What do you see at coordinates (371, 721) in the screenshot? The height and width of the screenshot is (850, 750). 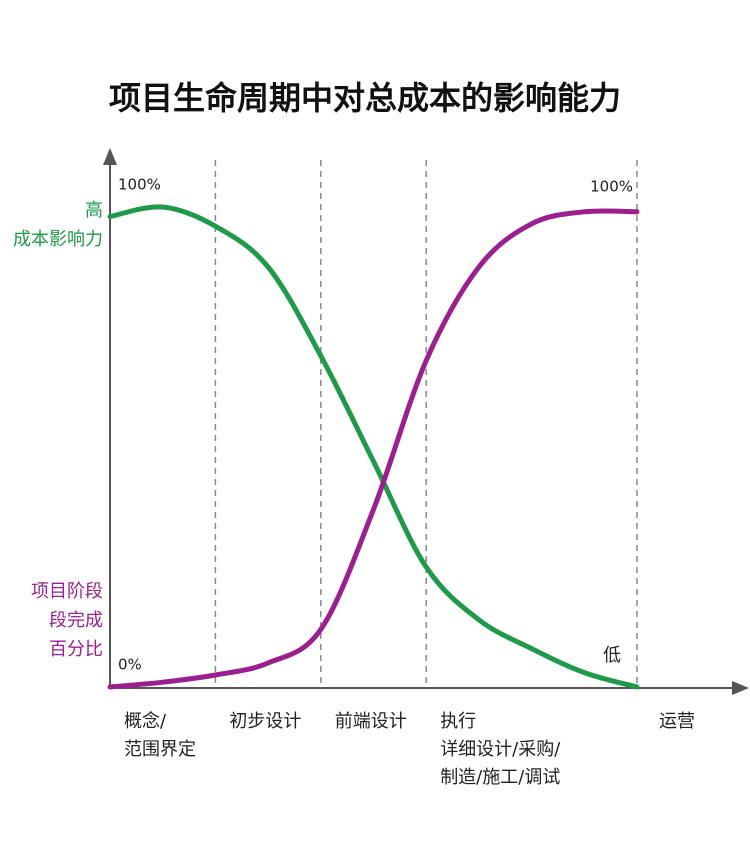 I see `x-tick-label: 前端设计` at bounding box center [371, 721].